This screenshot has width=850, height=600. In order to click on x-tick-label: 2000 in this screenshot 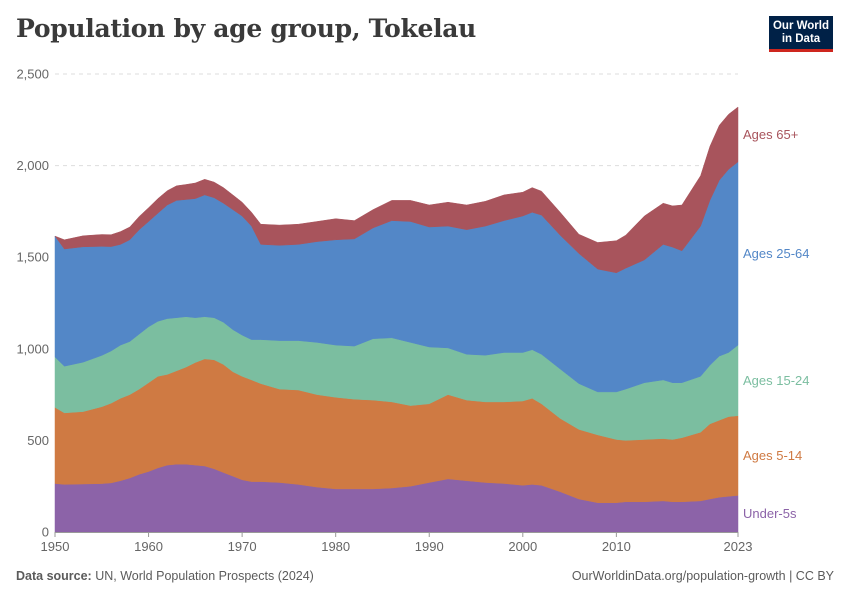, I will do `click(522, 546)`.